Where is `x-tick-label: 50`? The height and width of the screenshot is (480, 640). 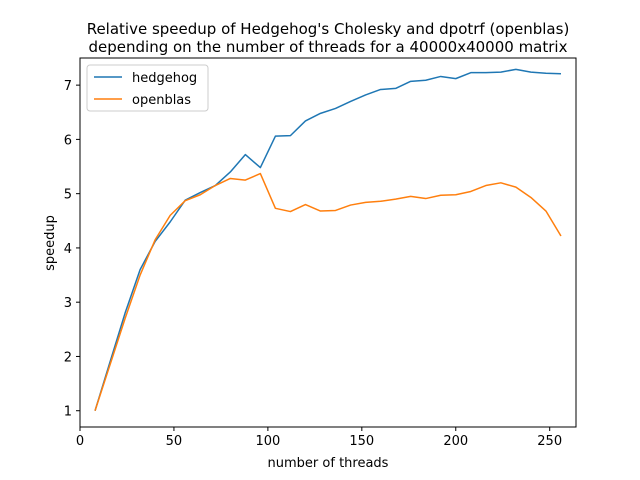 x-tick-label: 50 is located at coordinates (174, 441).